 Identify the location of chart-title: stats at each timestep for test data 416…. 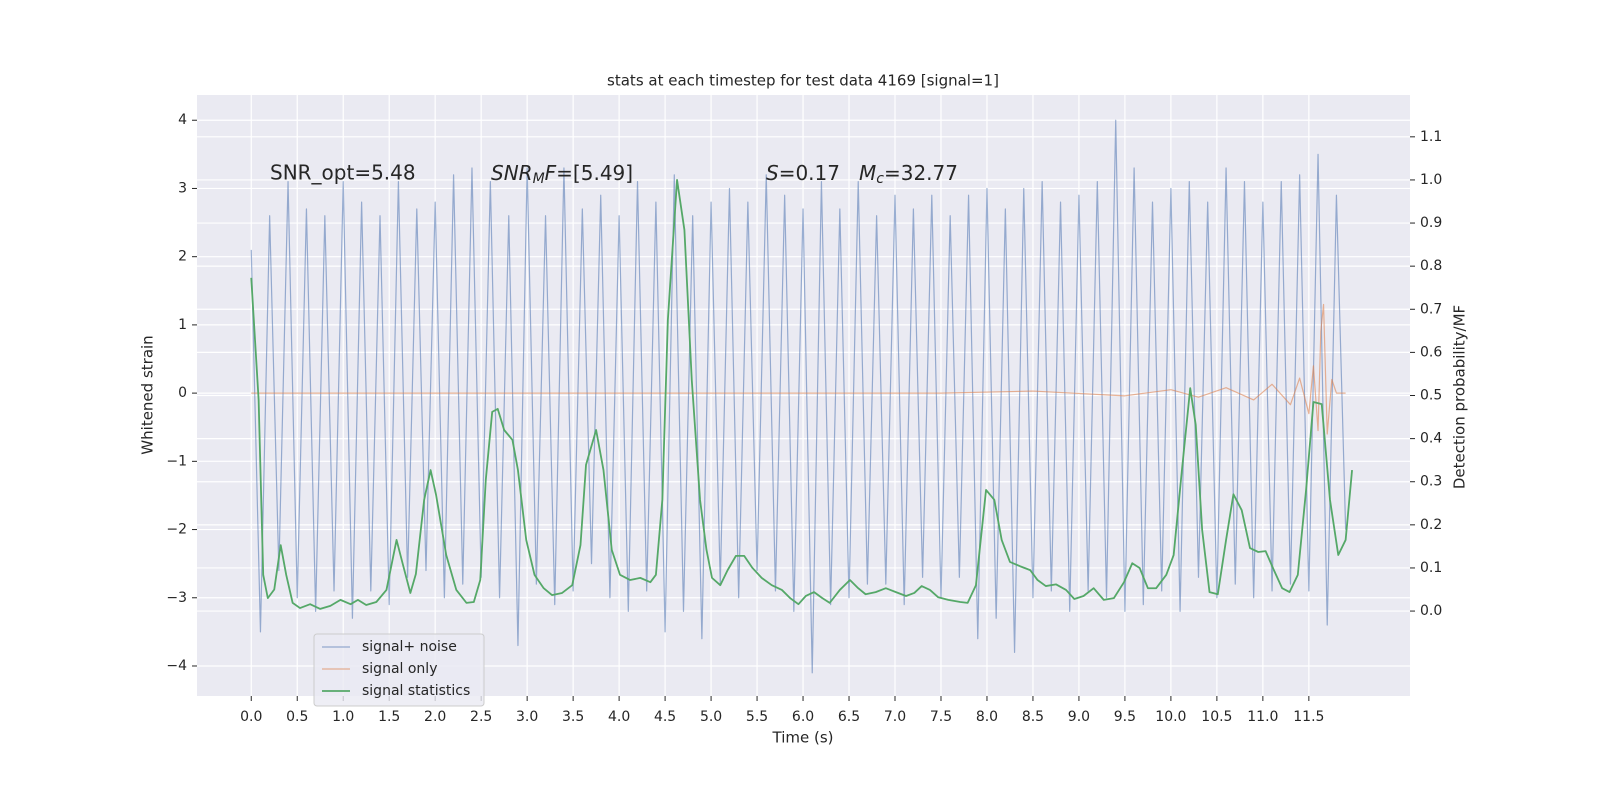
(803, 81).